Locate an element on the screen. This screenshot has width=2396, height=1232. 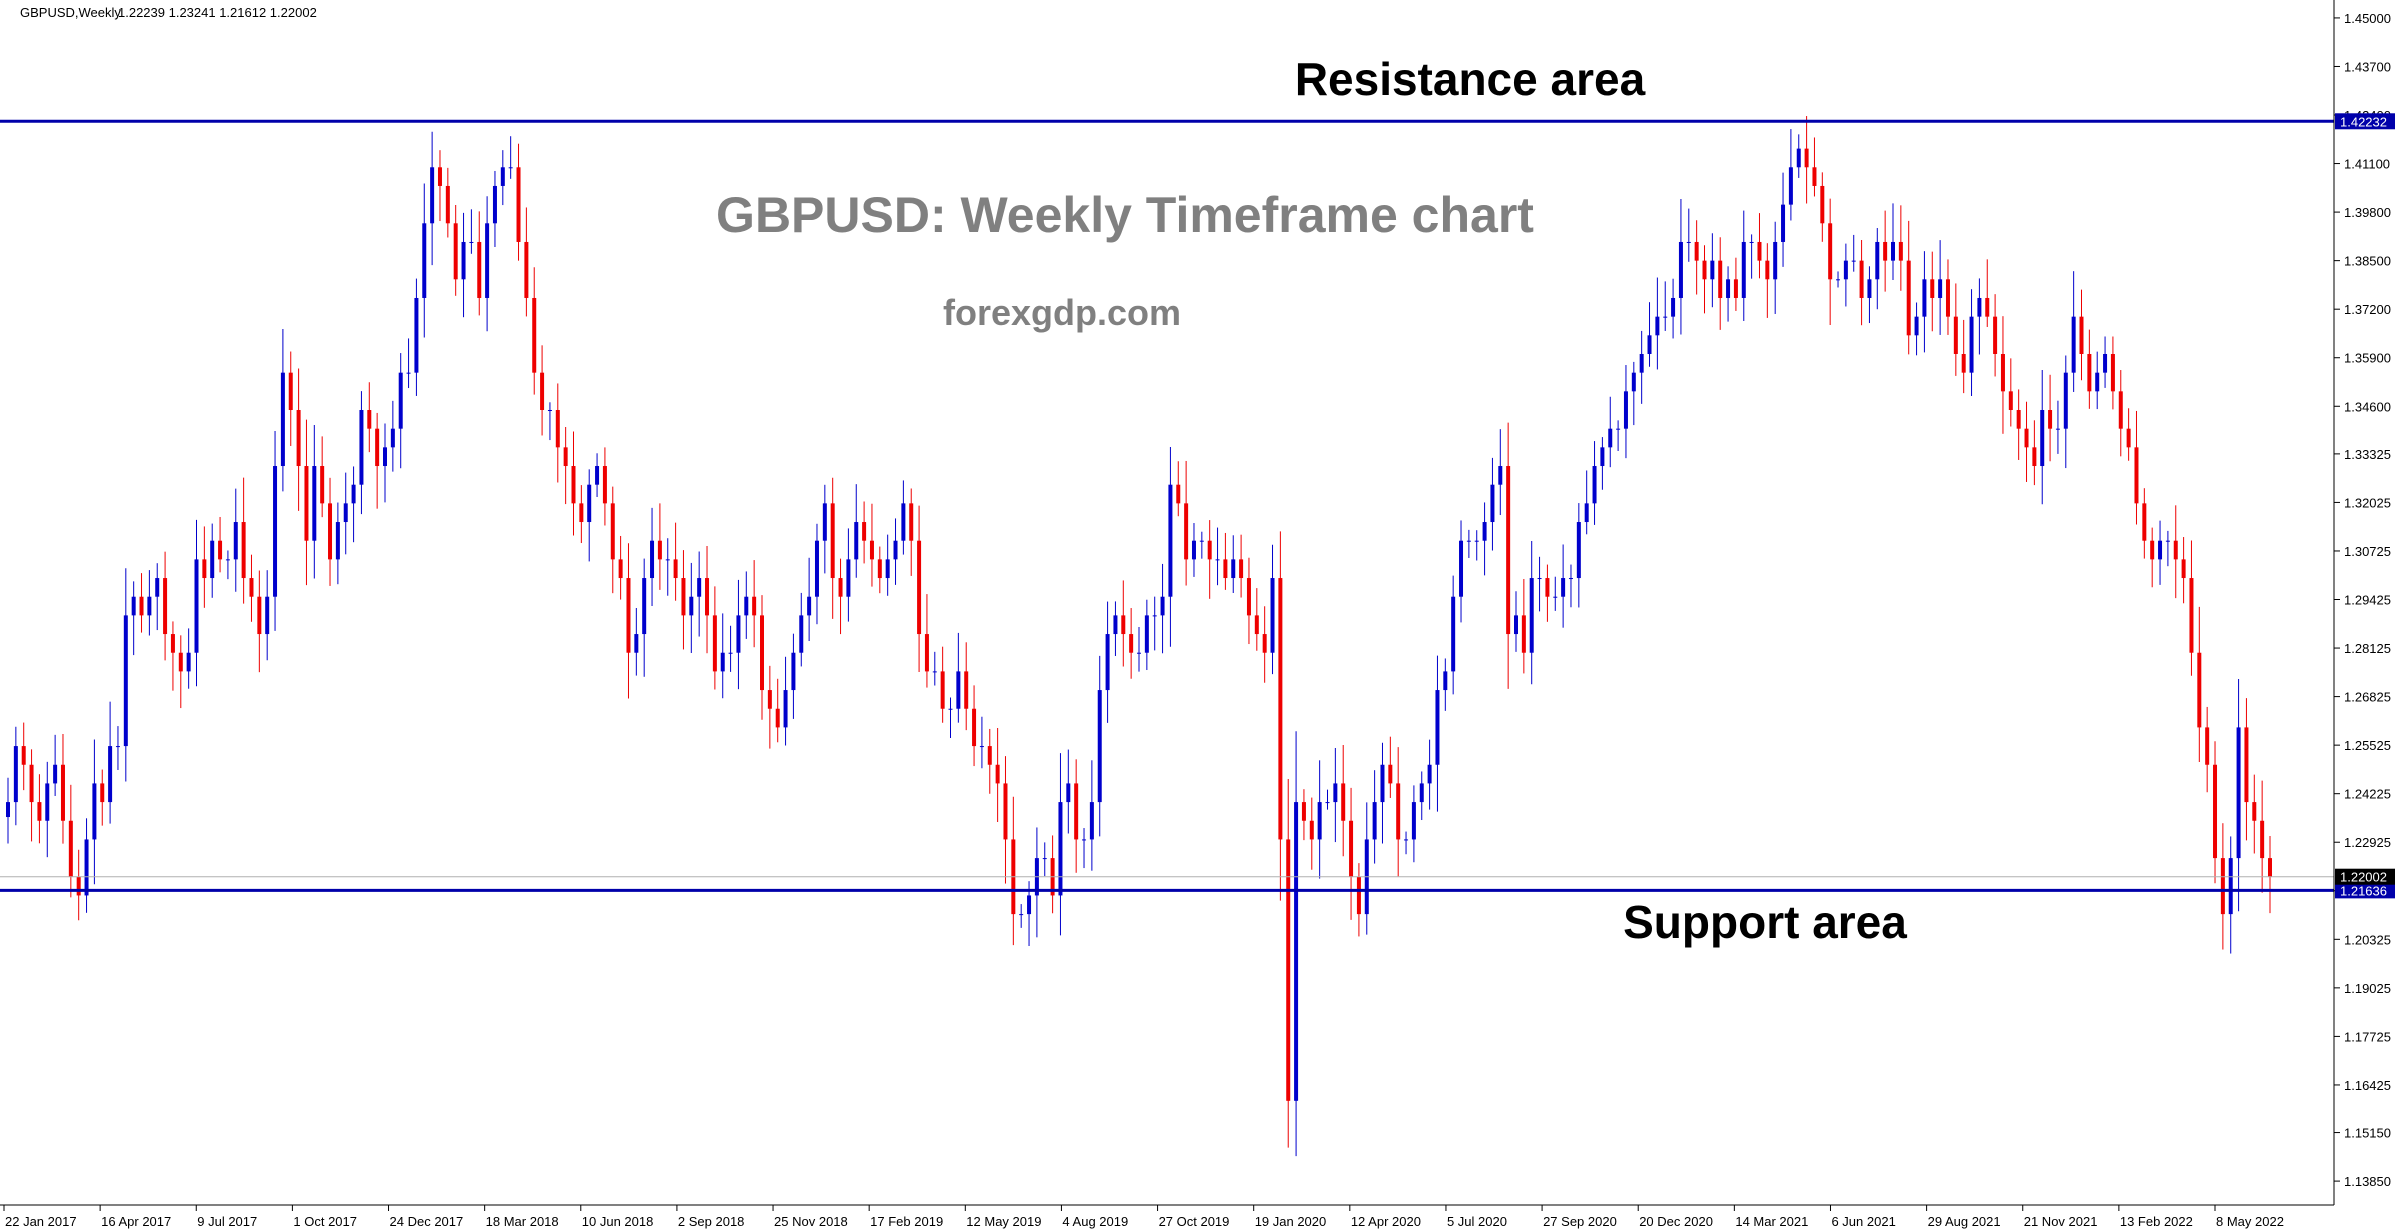
time-tick-label: 25 Nov 2018 is located at coordinates (811, 1221).